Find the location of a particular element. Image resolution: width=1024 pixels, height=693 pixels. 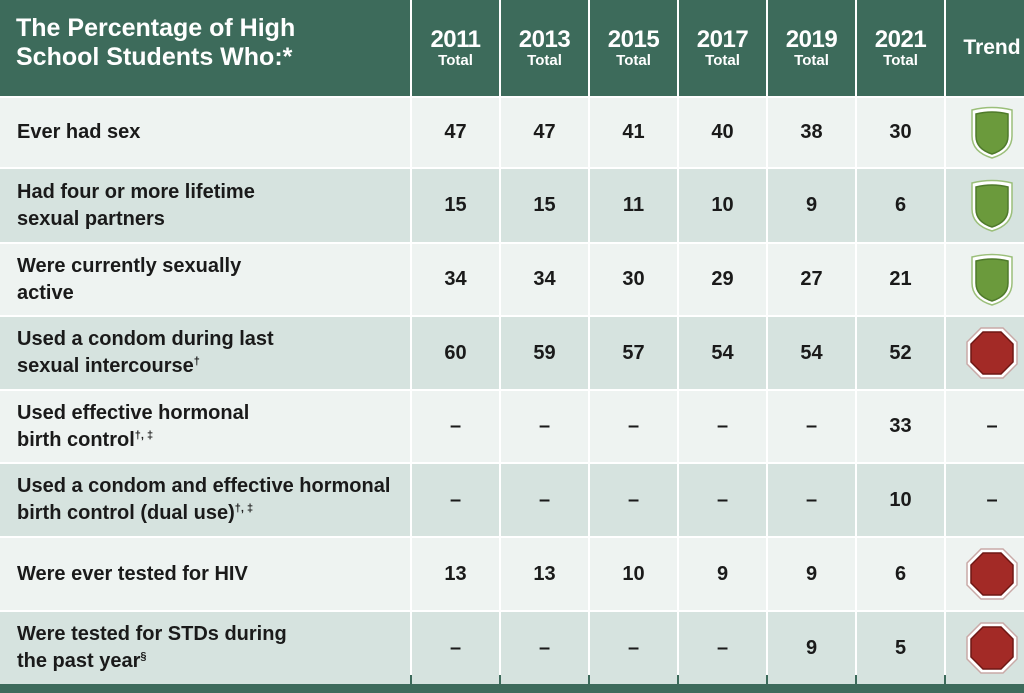

value-text: 59 is located at coordinates (544, 352).